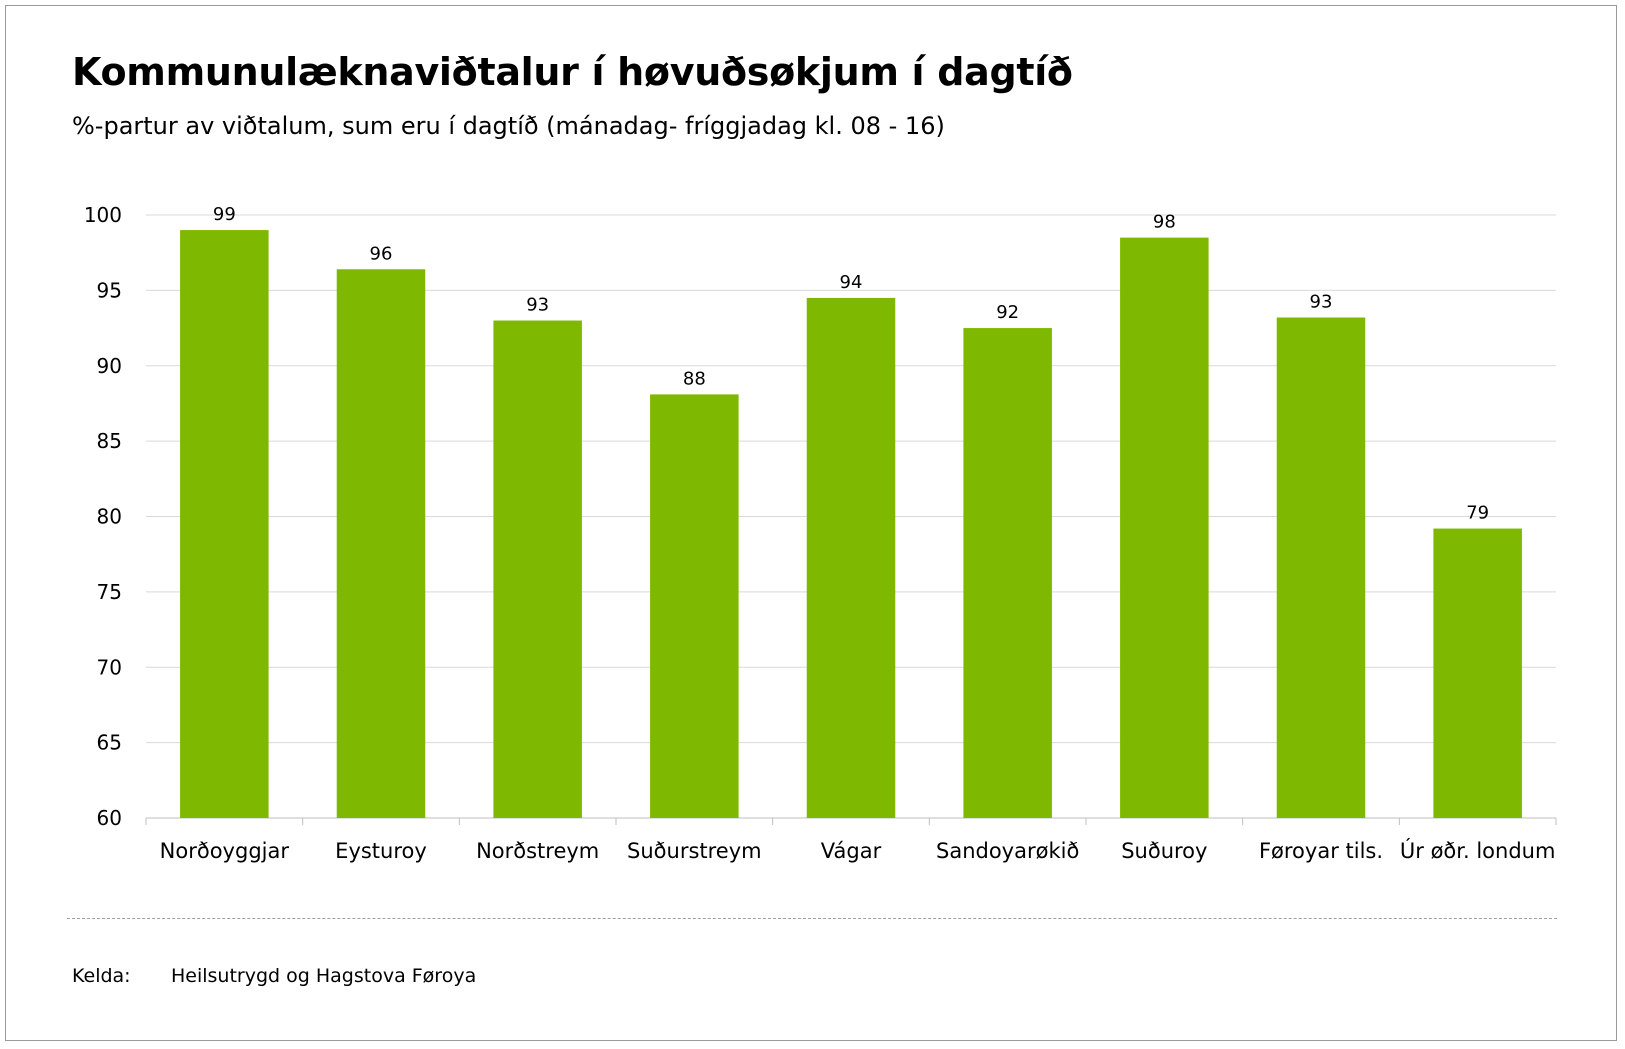 The image size is (1625, 1049). Describe the element at coordinates (851, 851) in the screenshot. I see `x-tick-label: Vágar` at that location.